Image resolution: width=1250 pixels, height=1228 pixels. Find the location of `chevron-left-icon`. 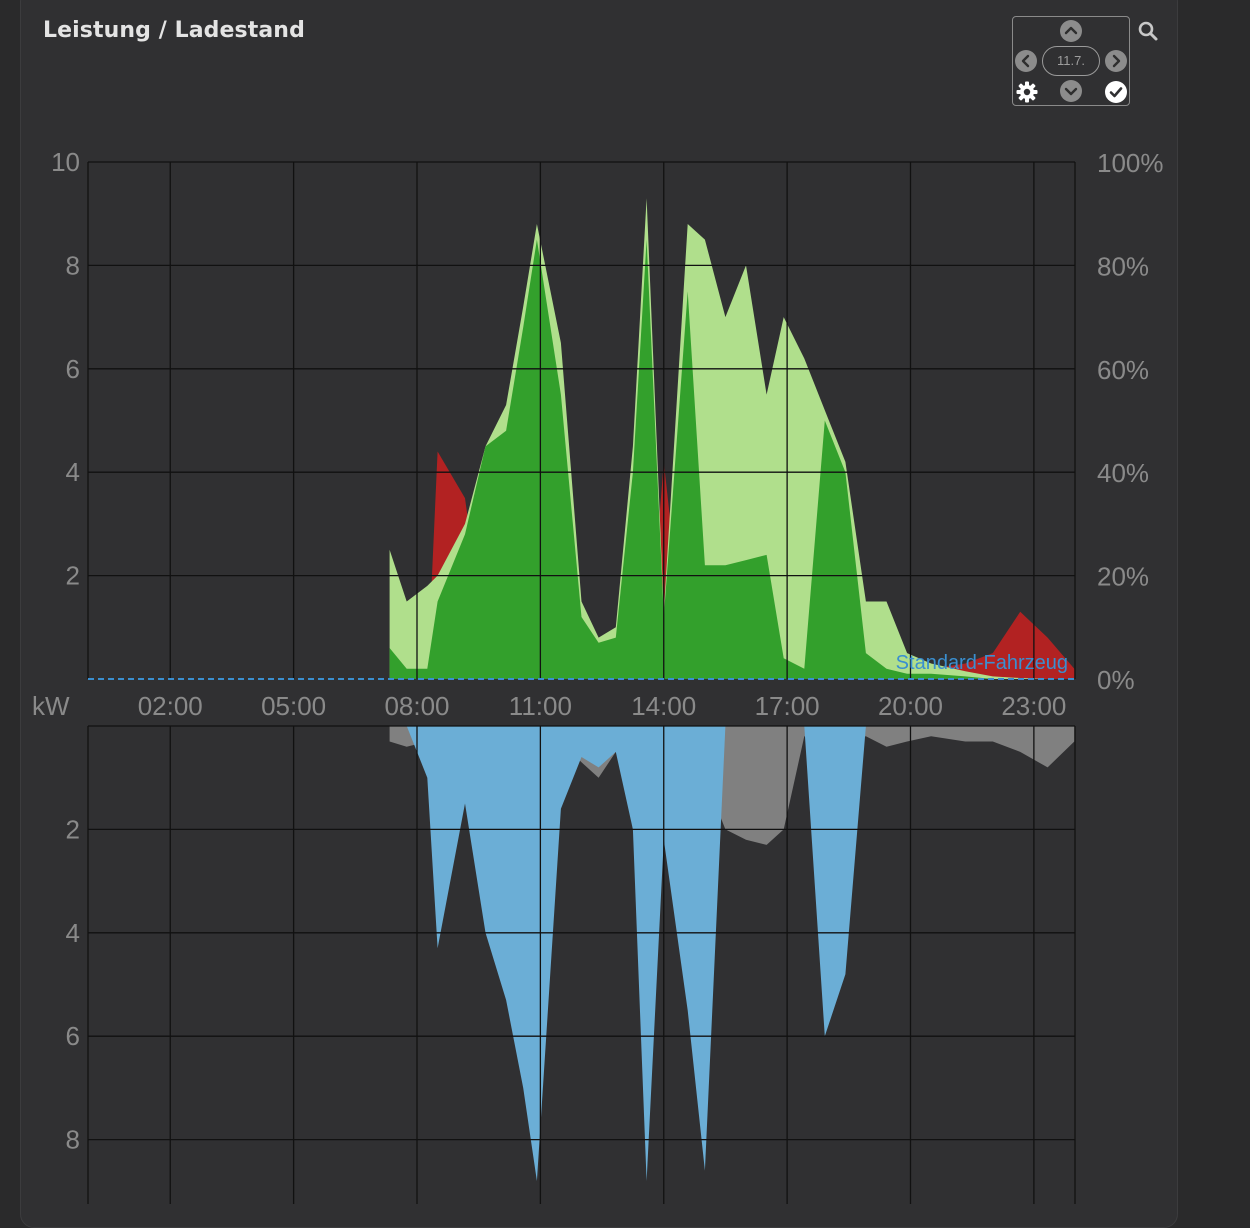

chevron-left-icon is located at coordinates (1026, 61).